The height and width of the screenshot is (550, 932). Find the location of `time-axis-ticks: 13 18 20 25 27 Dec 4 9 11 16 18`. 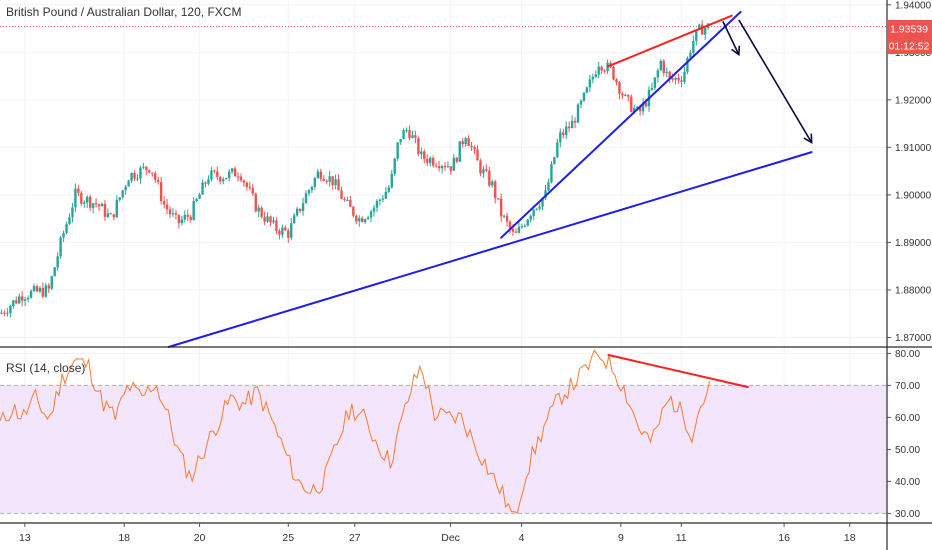

time-axis-ticks: 13 18 20 25 27 Dec 4 9 11 16 18 is located at coordinates (437, 533).